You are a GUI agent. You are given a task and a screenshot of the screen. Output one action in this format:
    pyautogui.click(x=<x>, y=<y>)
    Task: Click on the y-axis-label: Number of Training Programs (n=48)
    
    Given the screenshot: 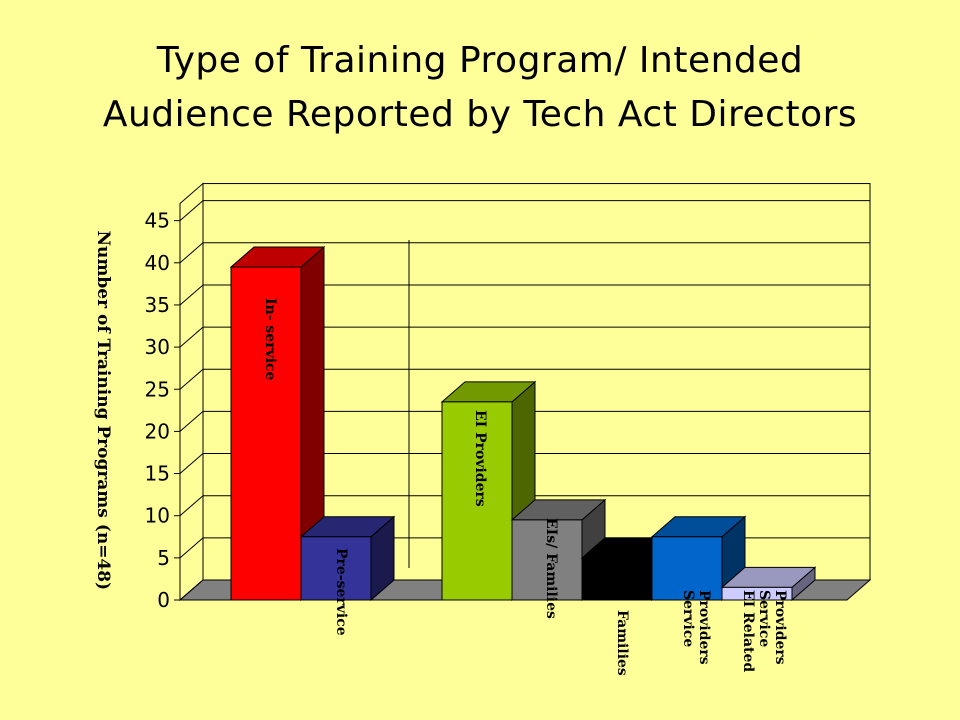 What is the action you would take?
    pyautogui.click(x=103, y=411)
    